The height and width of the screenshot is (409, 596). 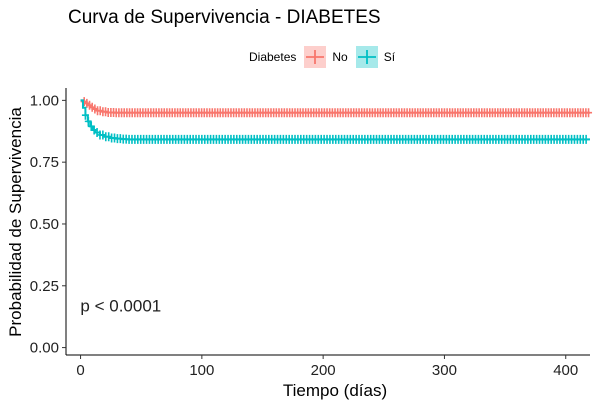 I want to click on series-si-curve, so click(x=335, y=120).